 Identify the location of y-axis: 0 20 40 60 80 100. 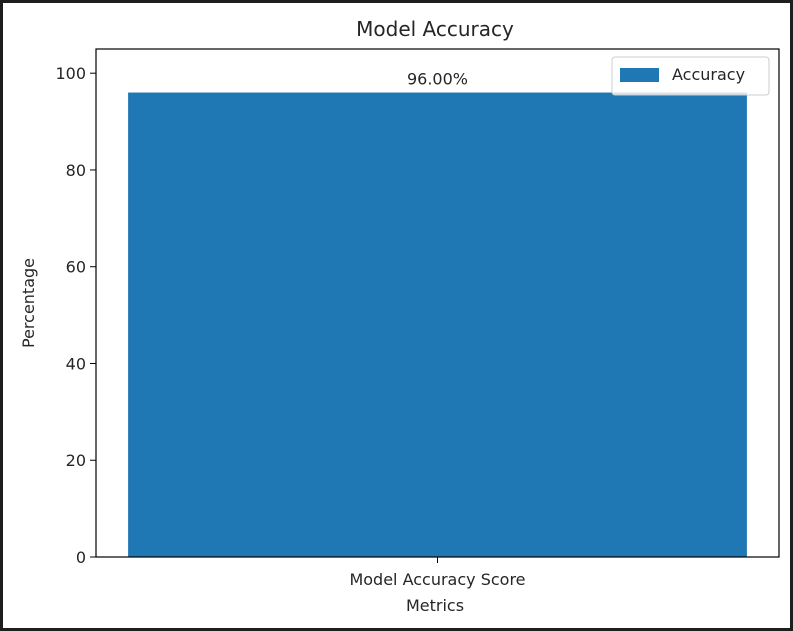
(75, 315).